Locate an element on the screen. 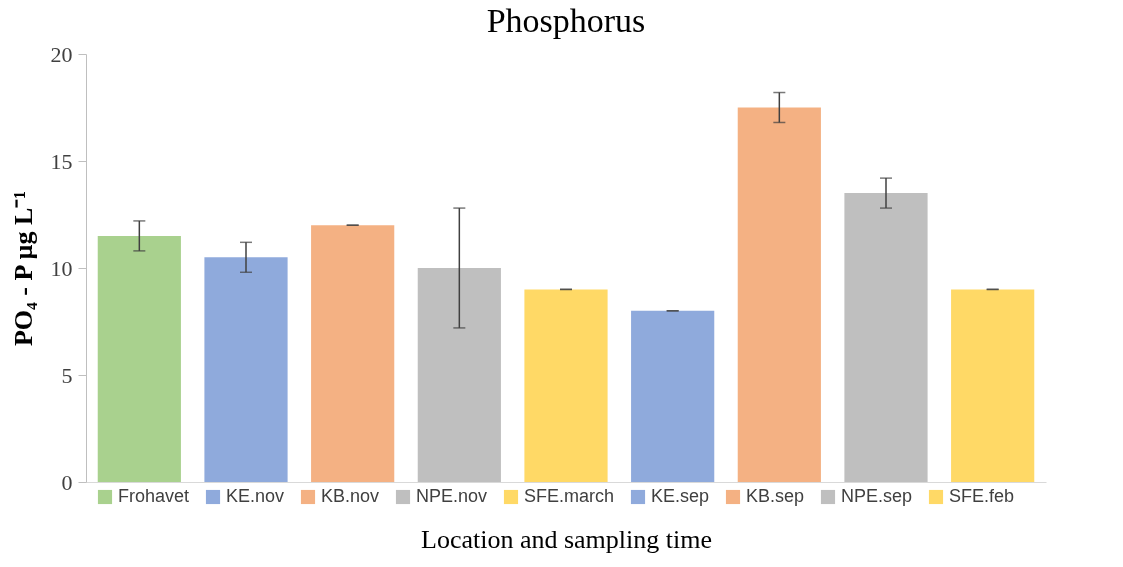 Image resolution: width=1123 pixels, height=567 pixels. legend-label: KB.nov is located at coordinates (350, 496).